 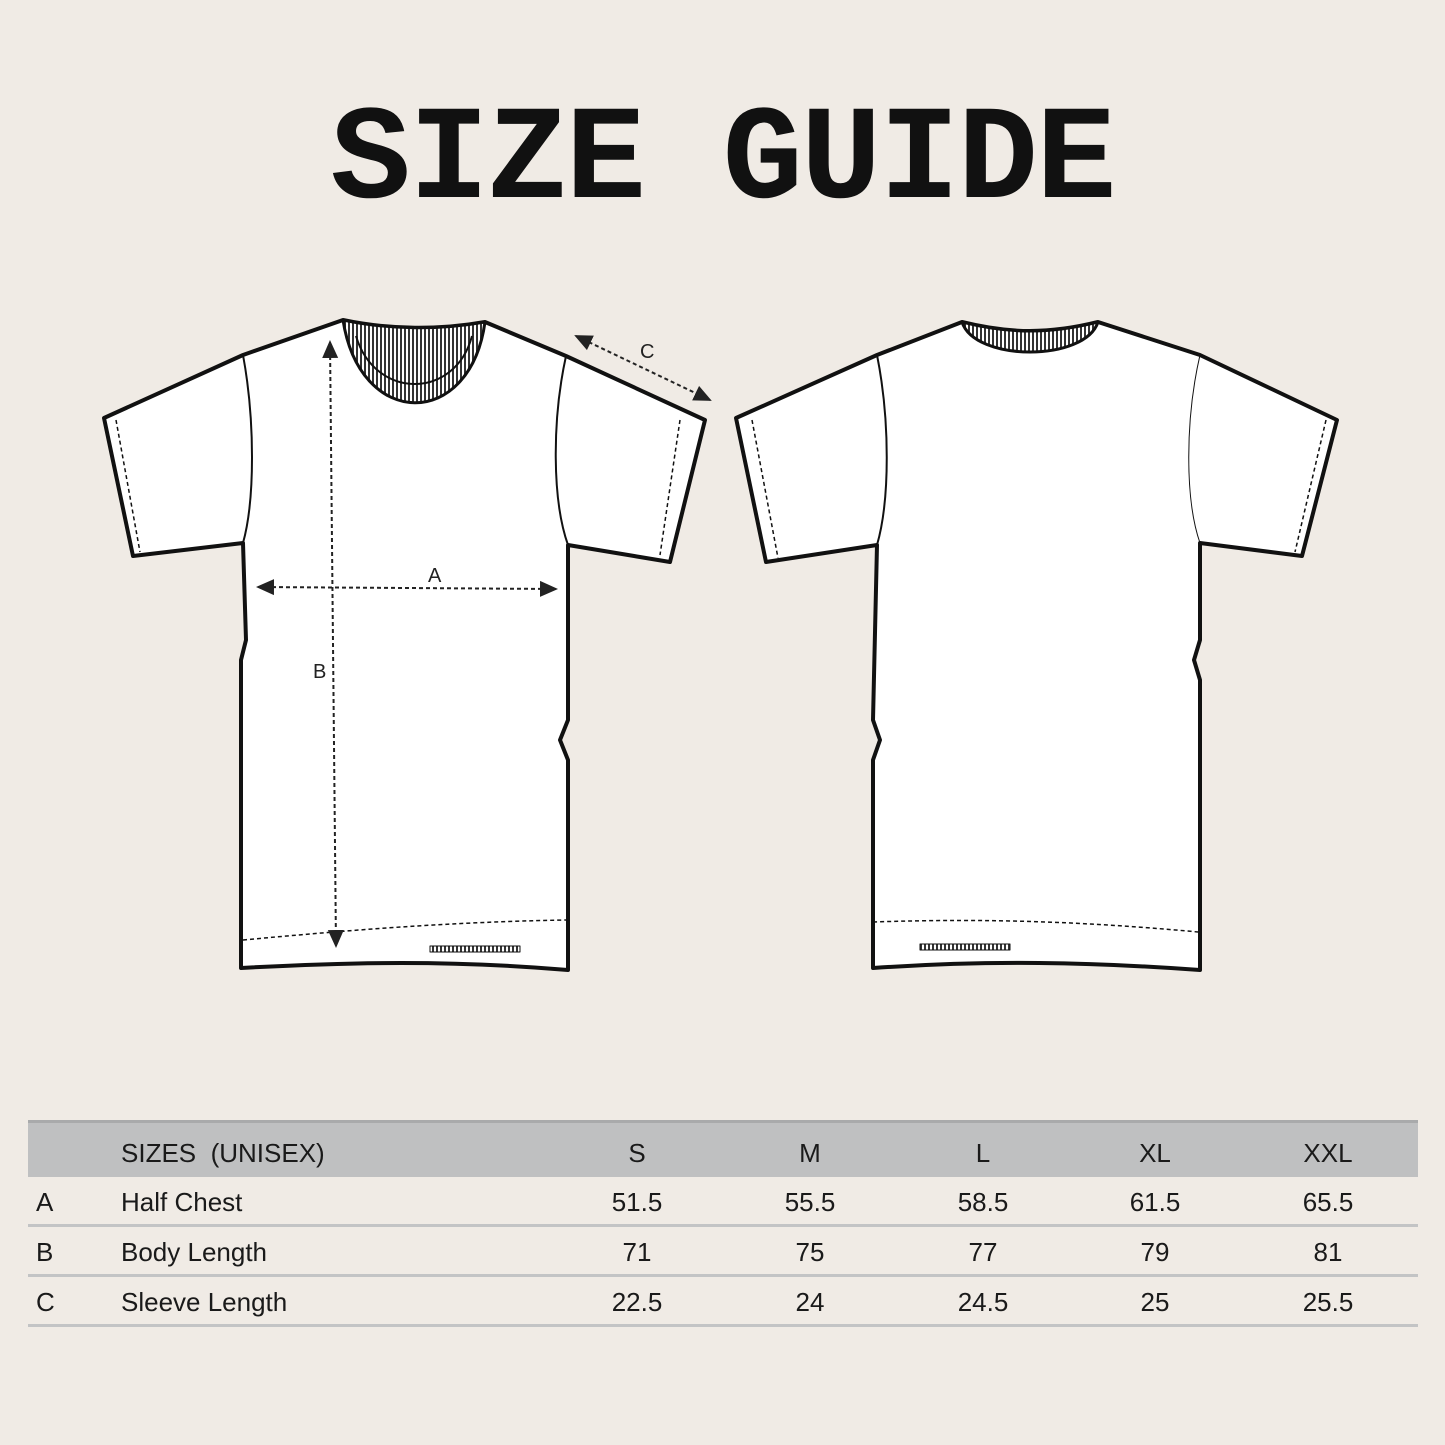 I want to click on table-row: B Body Length 71 75 77 79 81, so click(x=723, y=1252).